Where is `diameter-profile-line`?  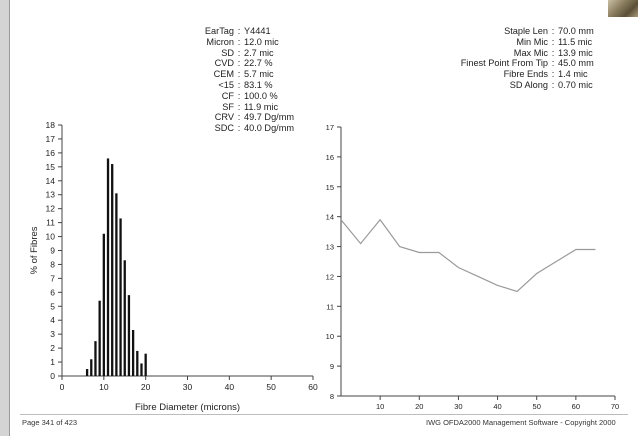
diameter-profile-line is located at coordinates (468, 255).